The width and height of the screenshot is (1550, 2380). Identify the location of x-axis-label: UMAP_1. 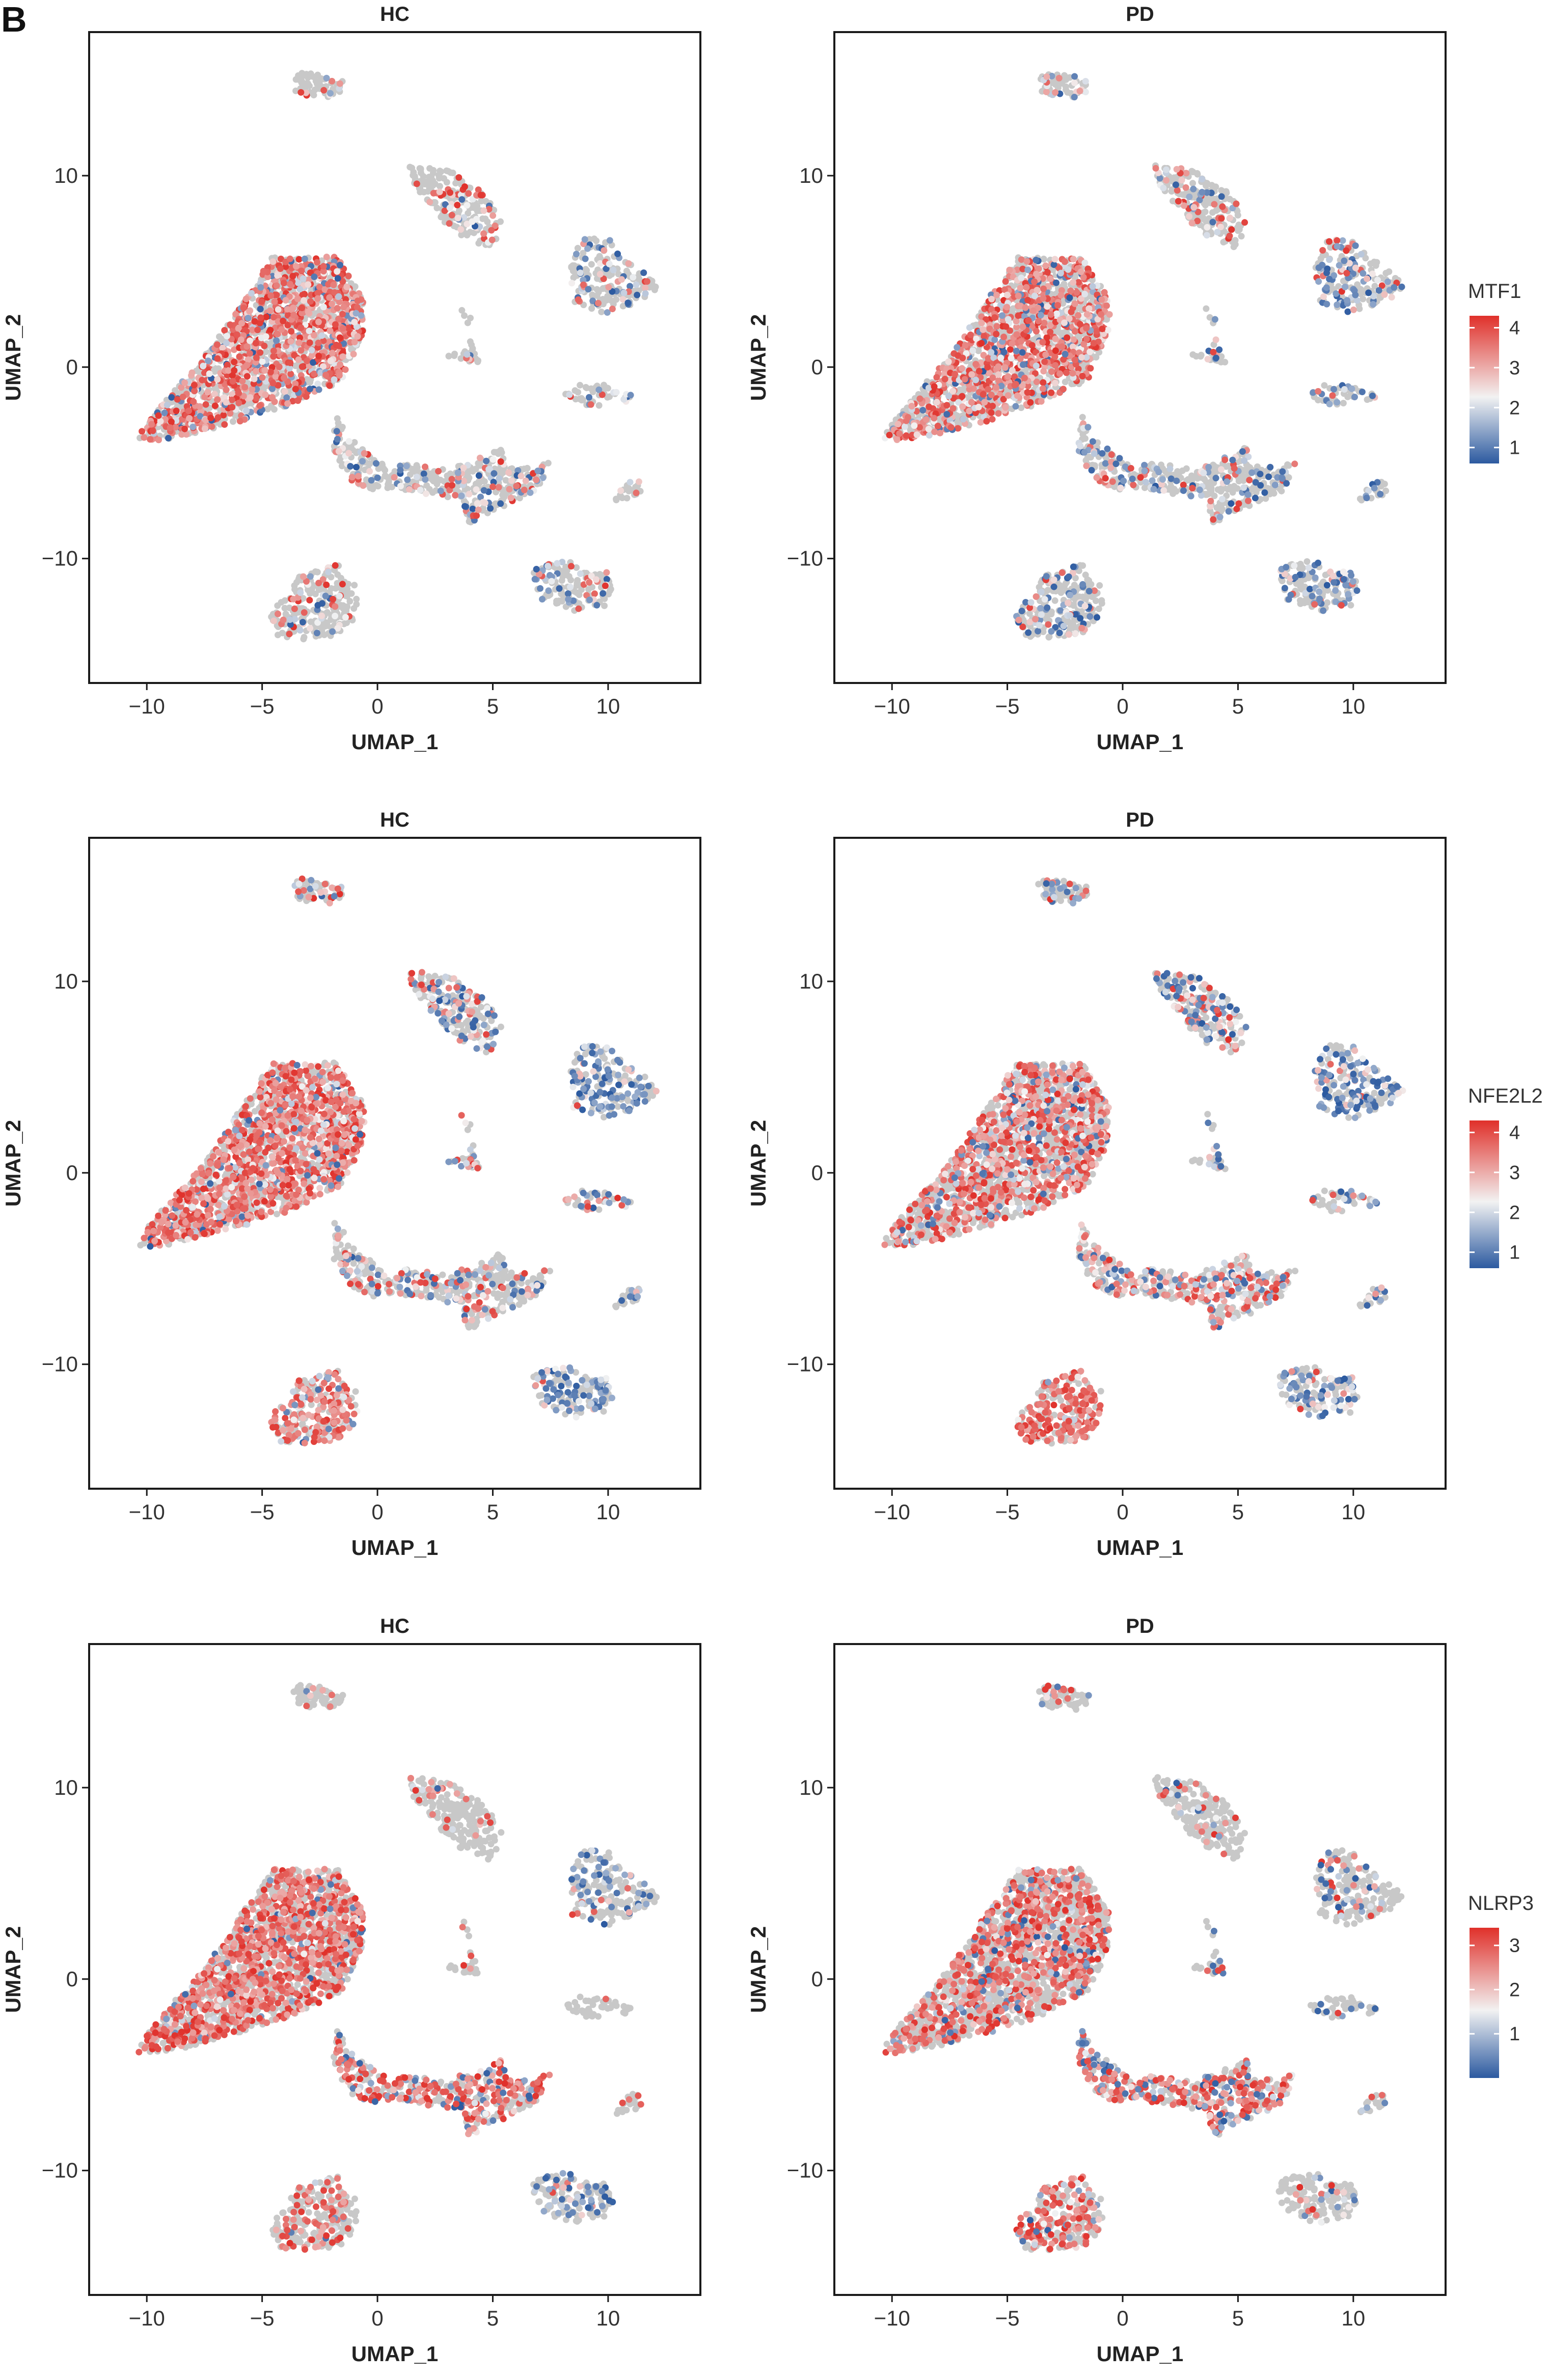
(394, 742).